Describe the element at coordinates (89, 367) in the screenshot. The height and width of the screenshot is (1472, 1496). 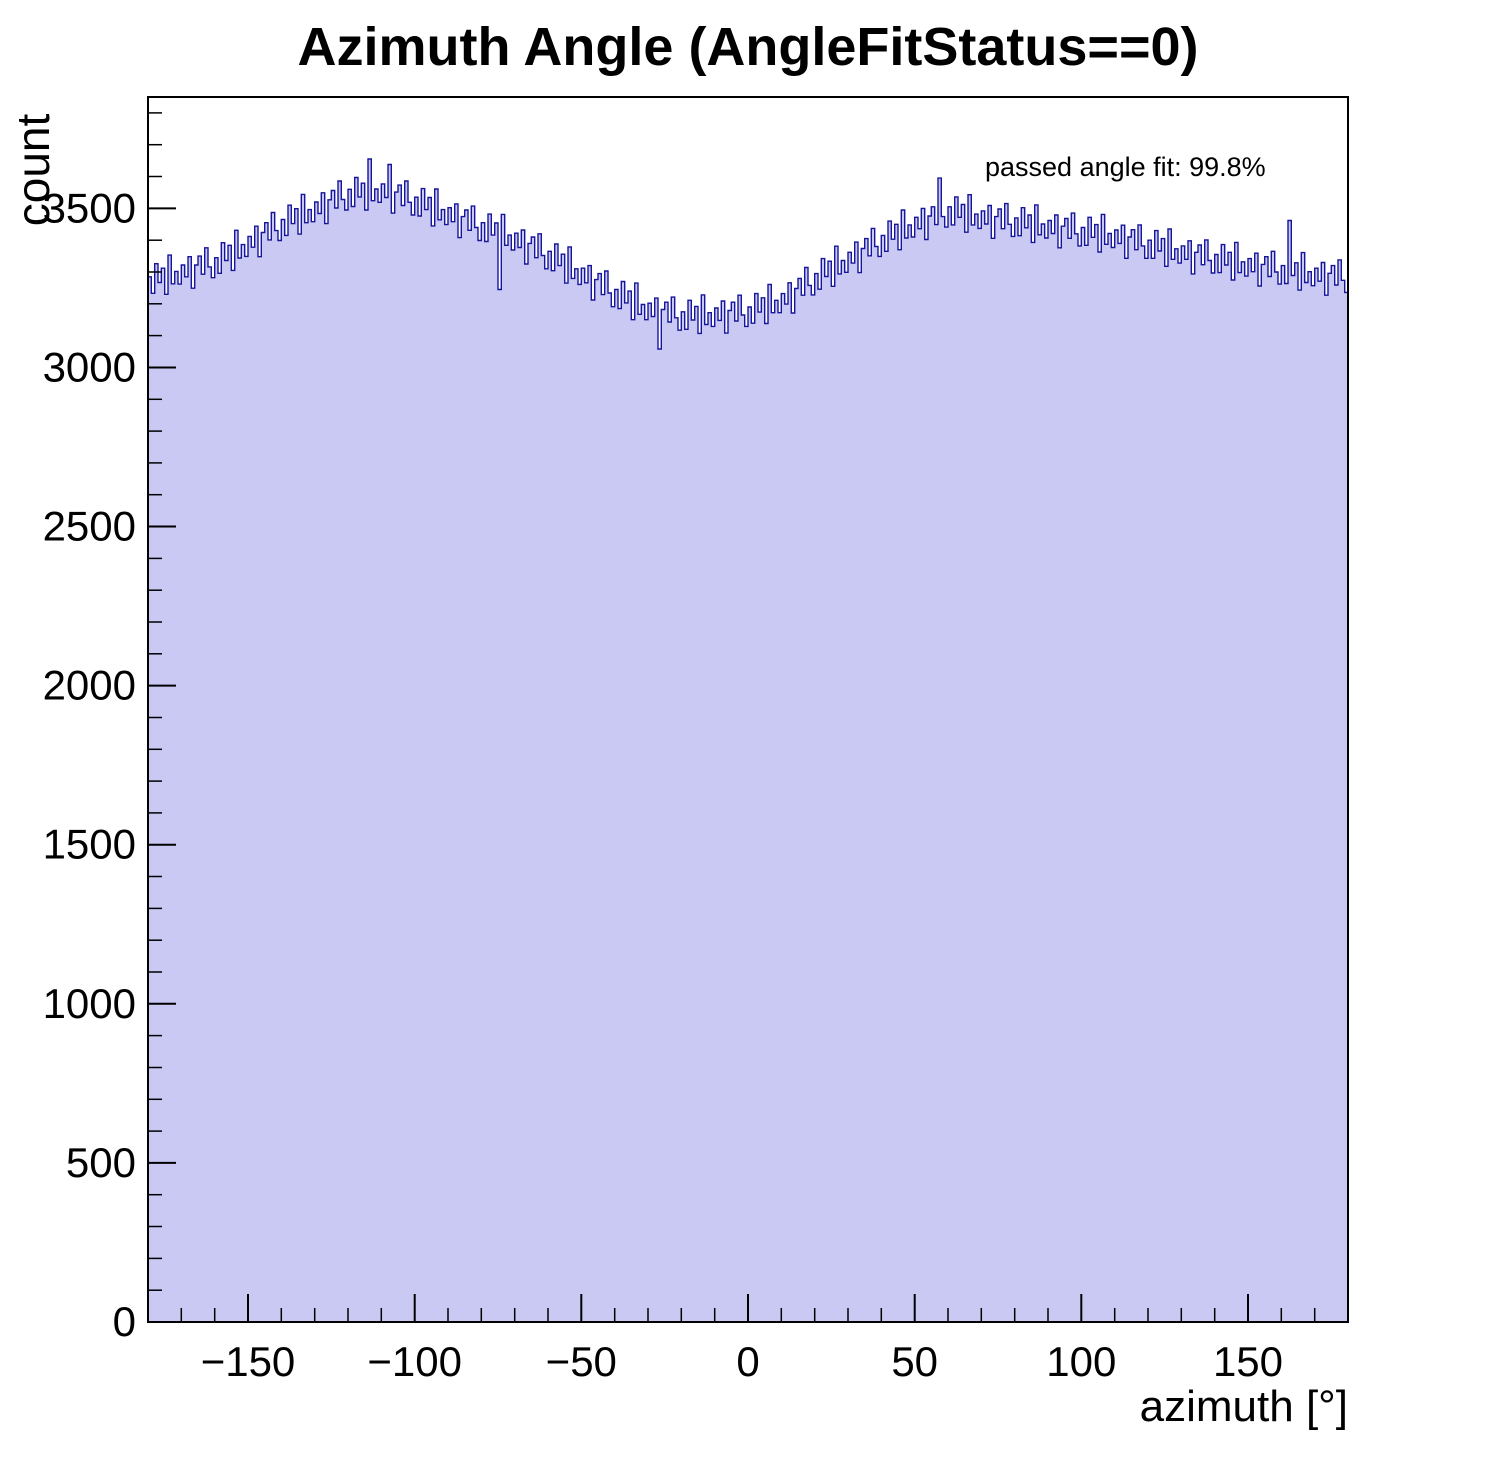
I see `y-tick-label: 3000` at that location.